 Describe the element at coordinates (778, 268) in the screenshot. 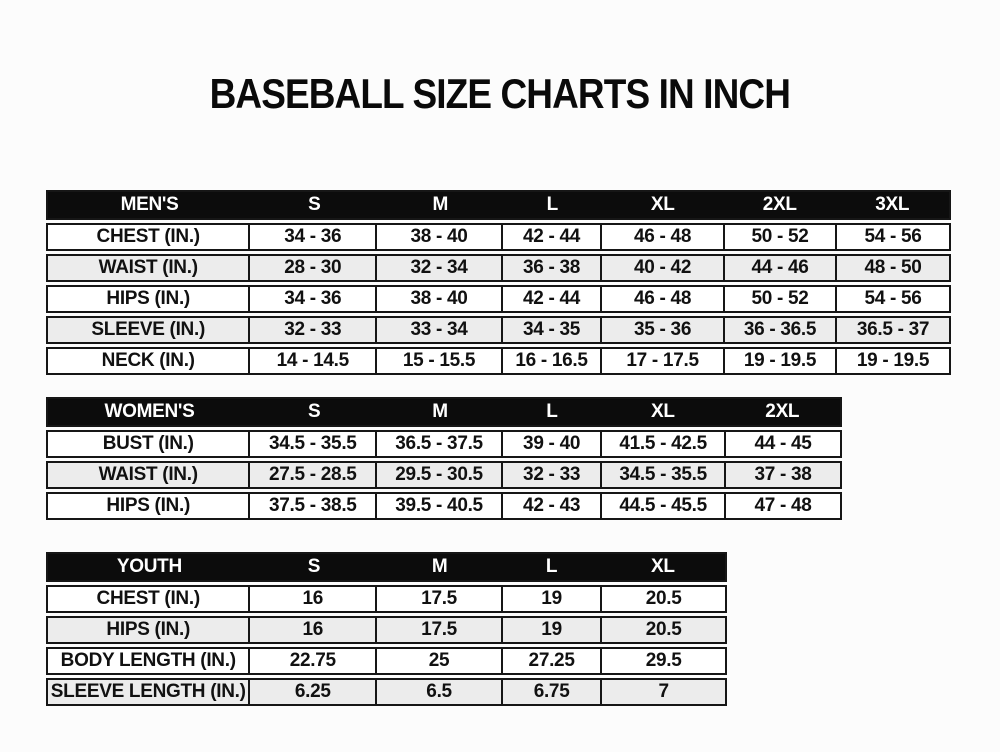

I see `size-value: 44 - 46` at that location.